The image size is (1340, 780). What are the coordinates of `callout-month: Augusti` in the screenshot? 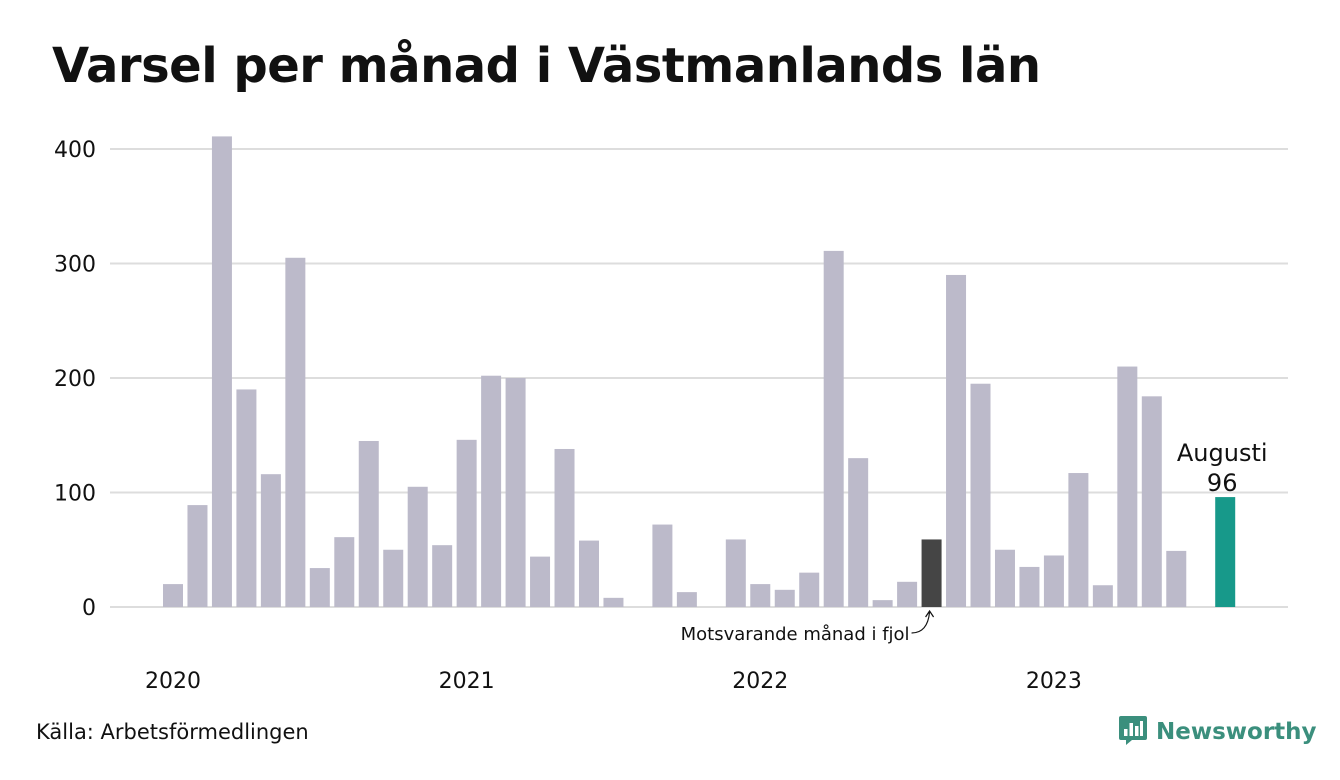 It's located at (1222, 453).